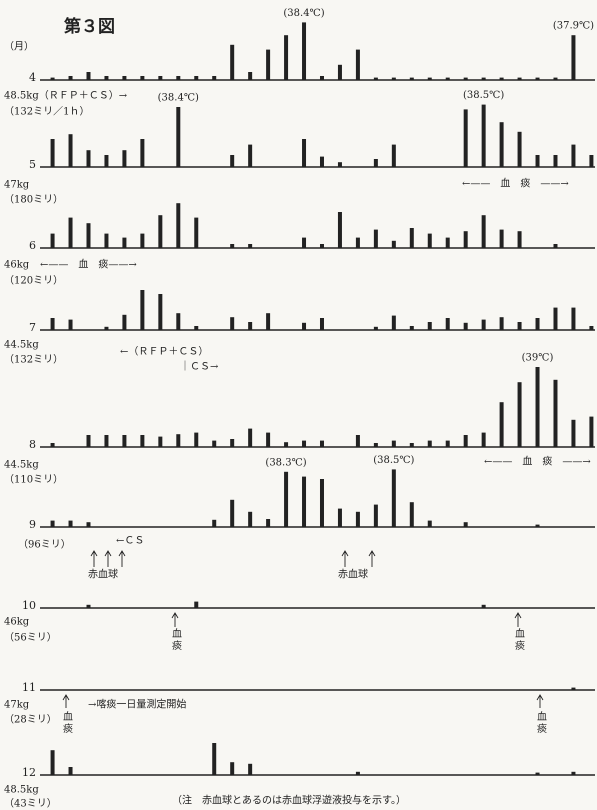 This screenshot has width=597, height=810. Describe the element at coordinates (164, 352) in the screenshot. I see `note: ←（ＲＦＰ＋ＣＳ）` at that location.